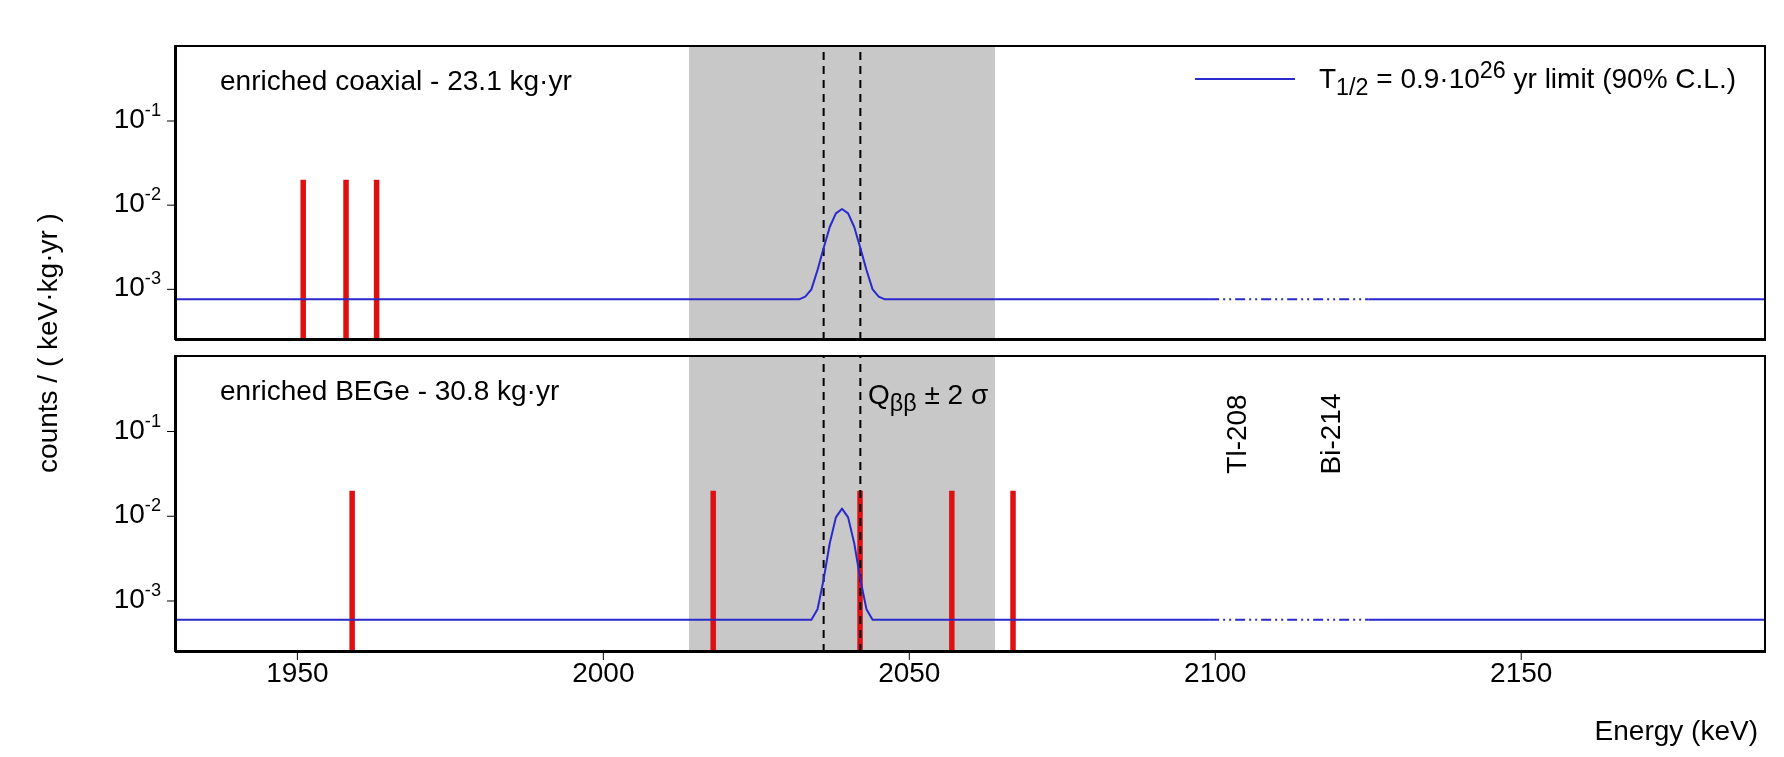 The height and width of the screenshot is (757, 1784). I want to click on x-tick-label: 2100, so click(1215, 672).